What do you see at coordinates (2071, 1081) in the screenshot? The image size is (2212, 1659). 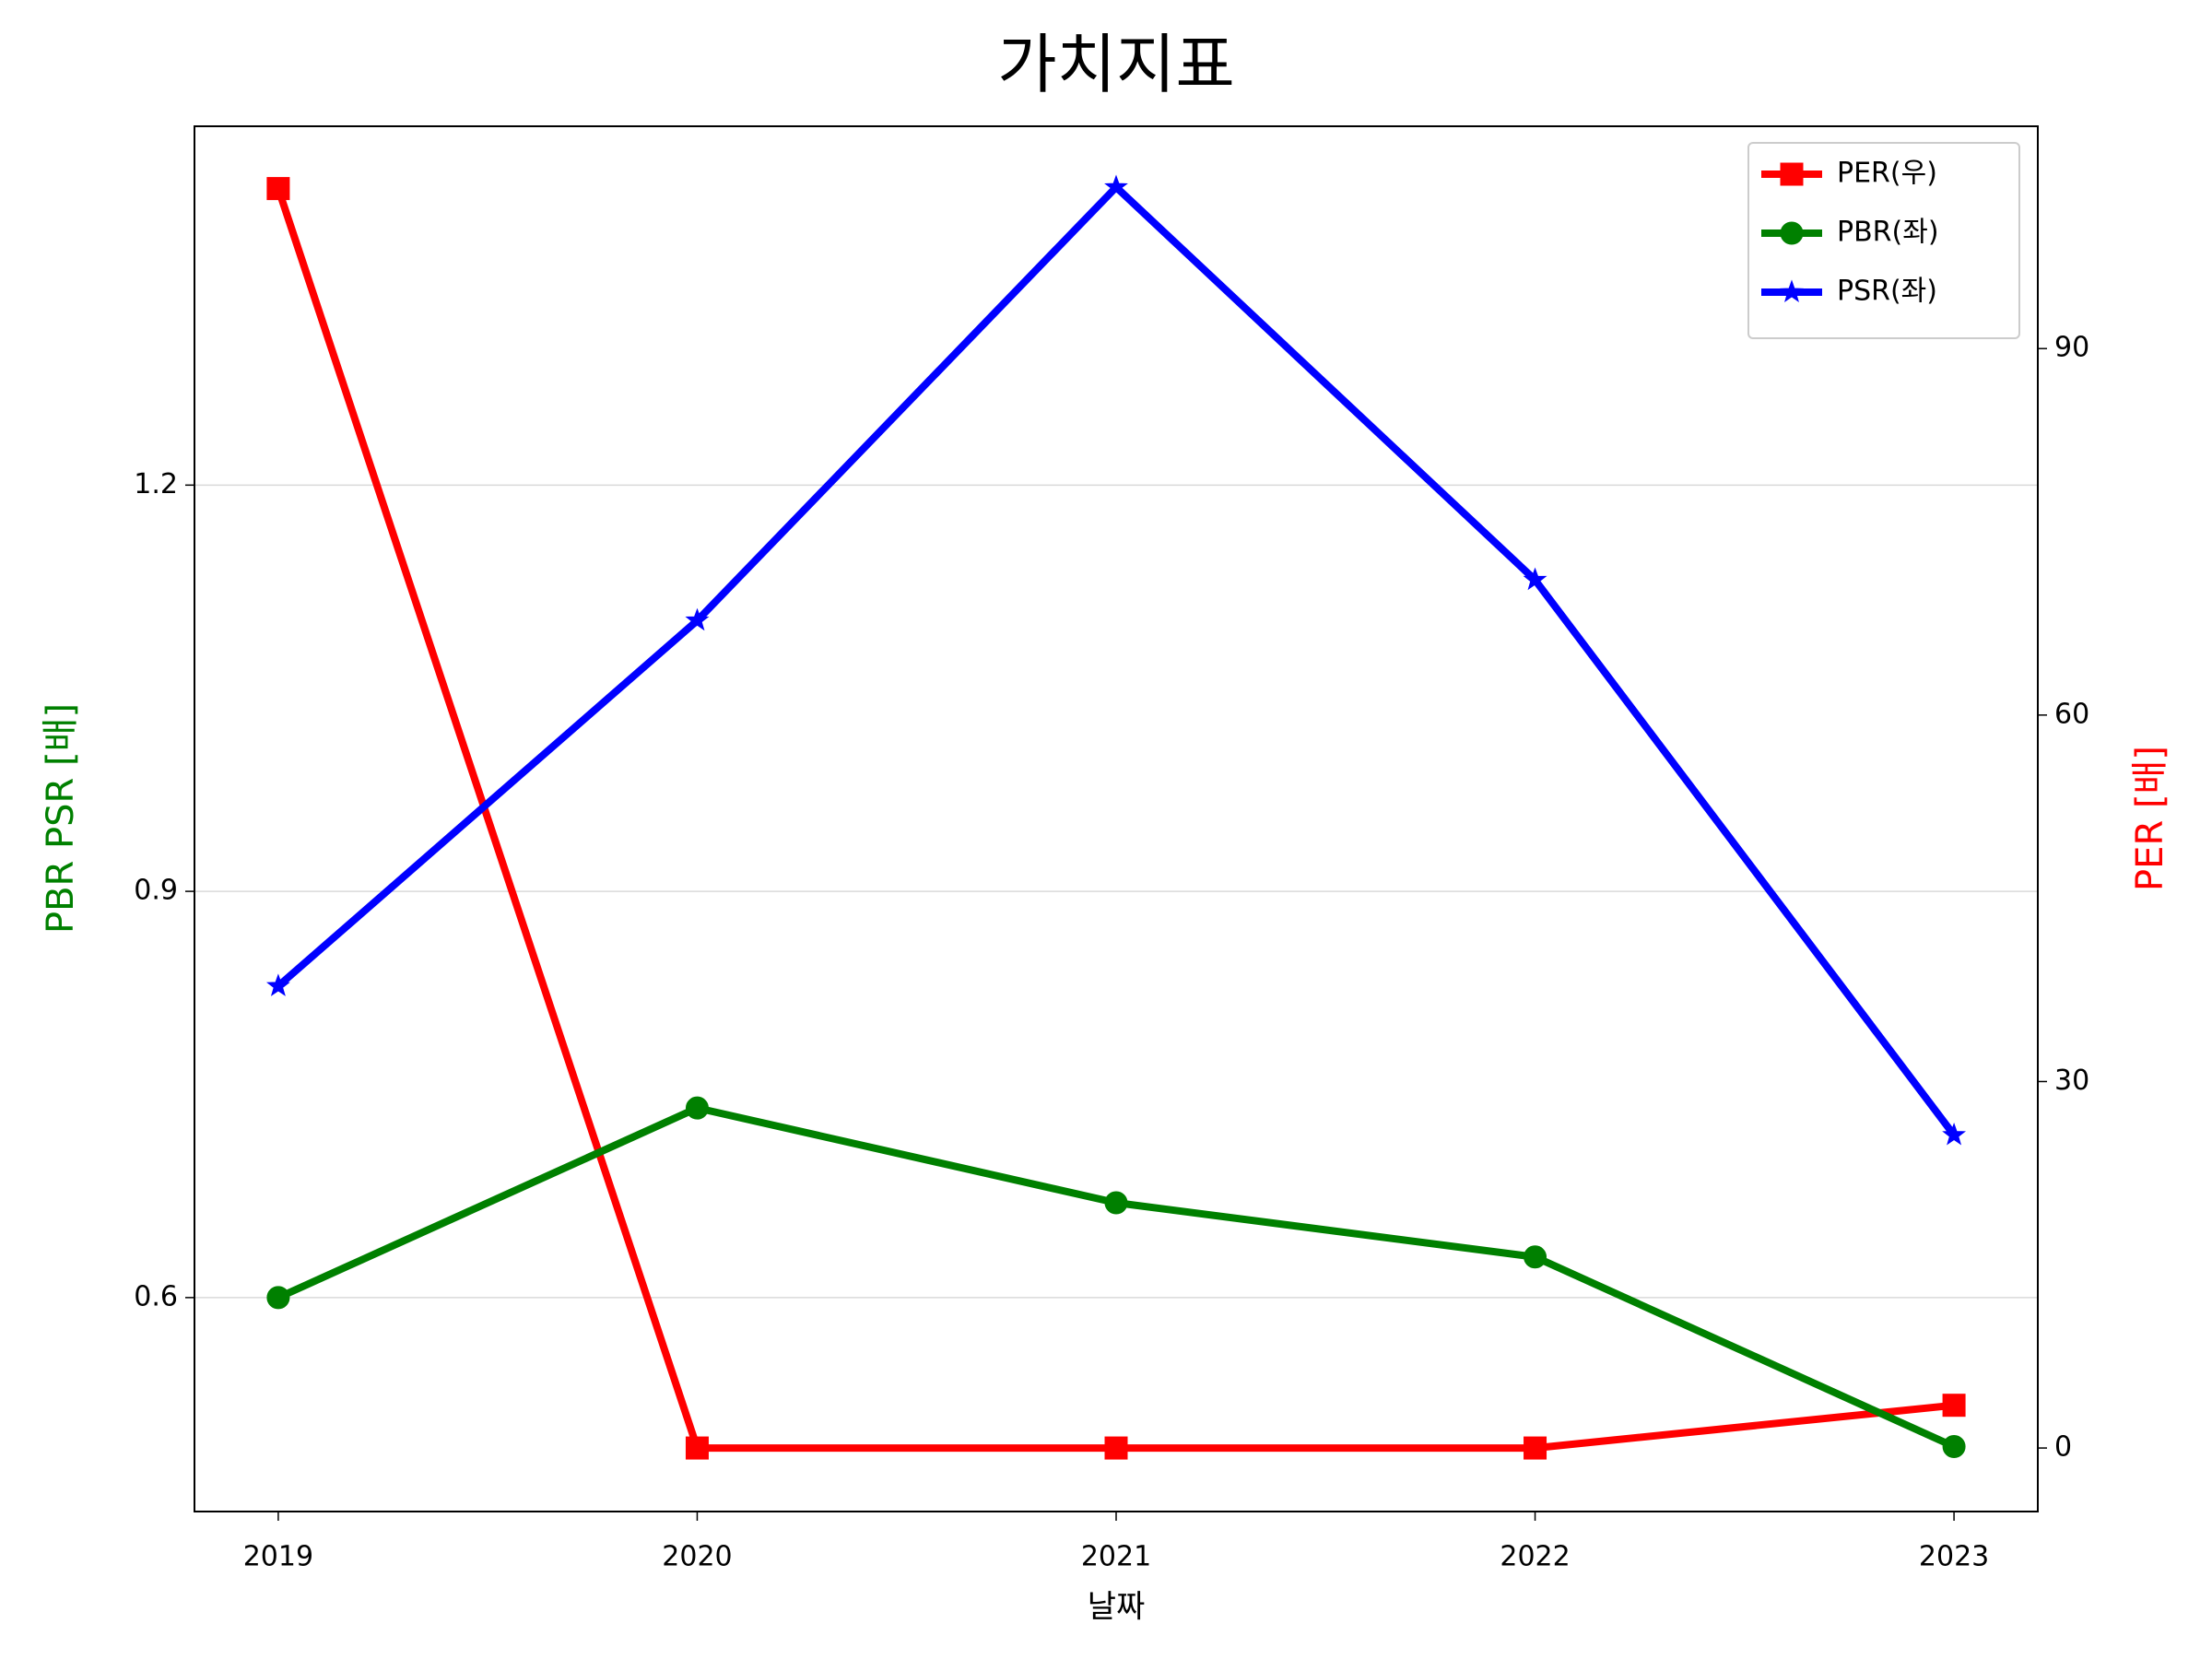 I see `y2-tick-label: 30` at bounding box center [2071, 1081].